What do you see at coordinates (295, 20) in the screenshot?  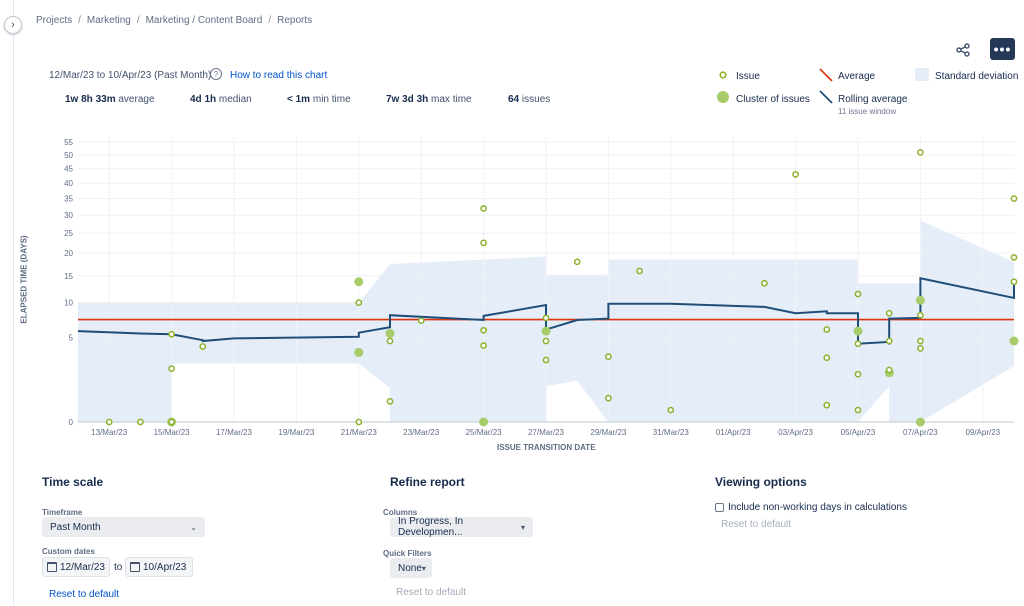 I see `breadcrumb-reports: Reports` at bounding box center [295, 20].